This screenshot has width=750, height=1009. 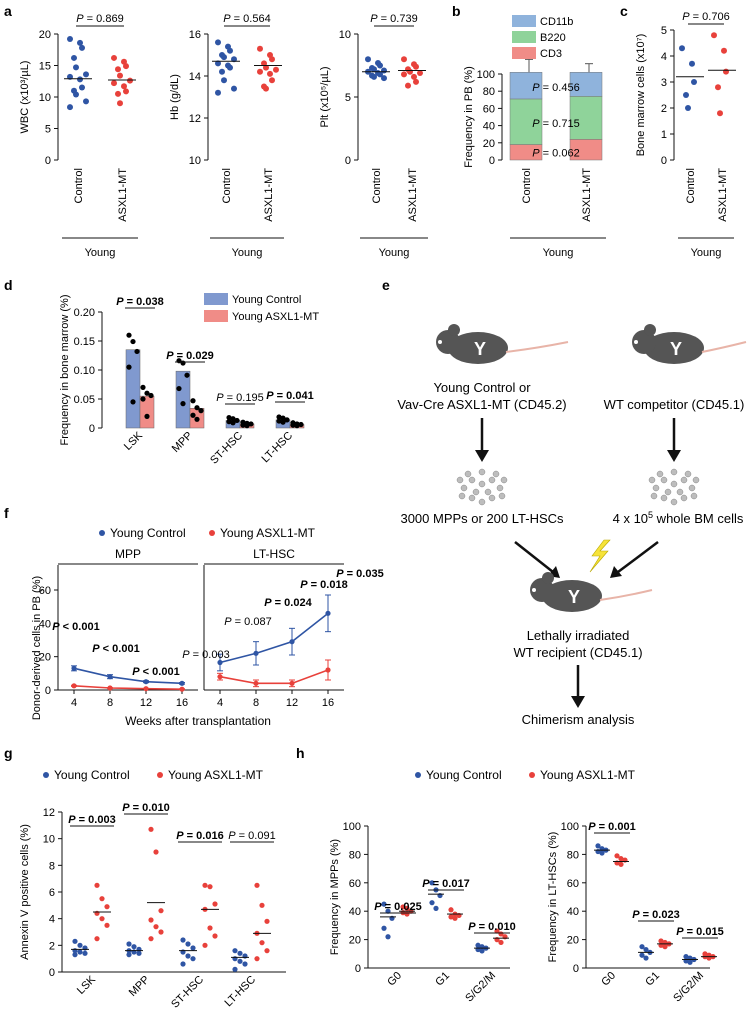 What do you see at coordinates (84, 342) in the screenshot?
I see `d-tick-label: 0.15` at bounding box center [84, 342].